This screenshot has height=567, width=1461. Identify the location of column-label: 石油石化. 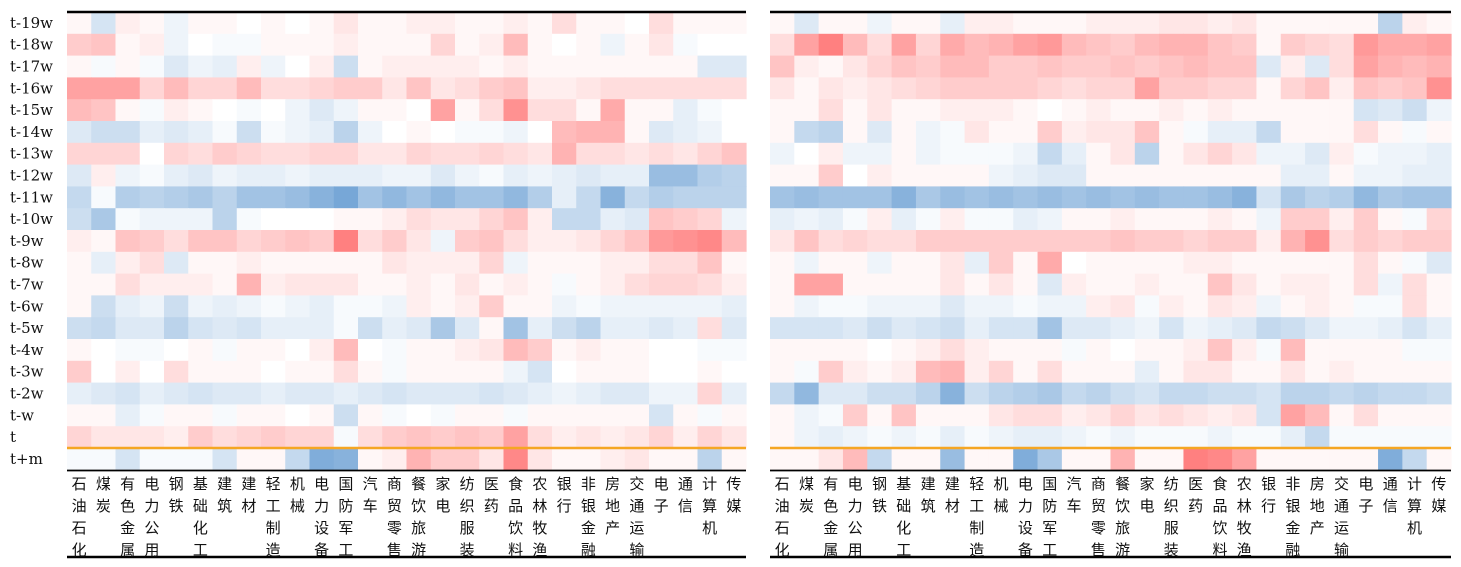
(782, 517).